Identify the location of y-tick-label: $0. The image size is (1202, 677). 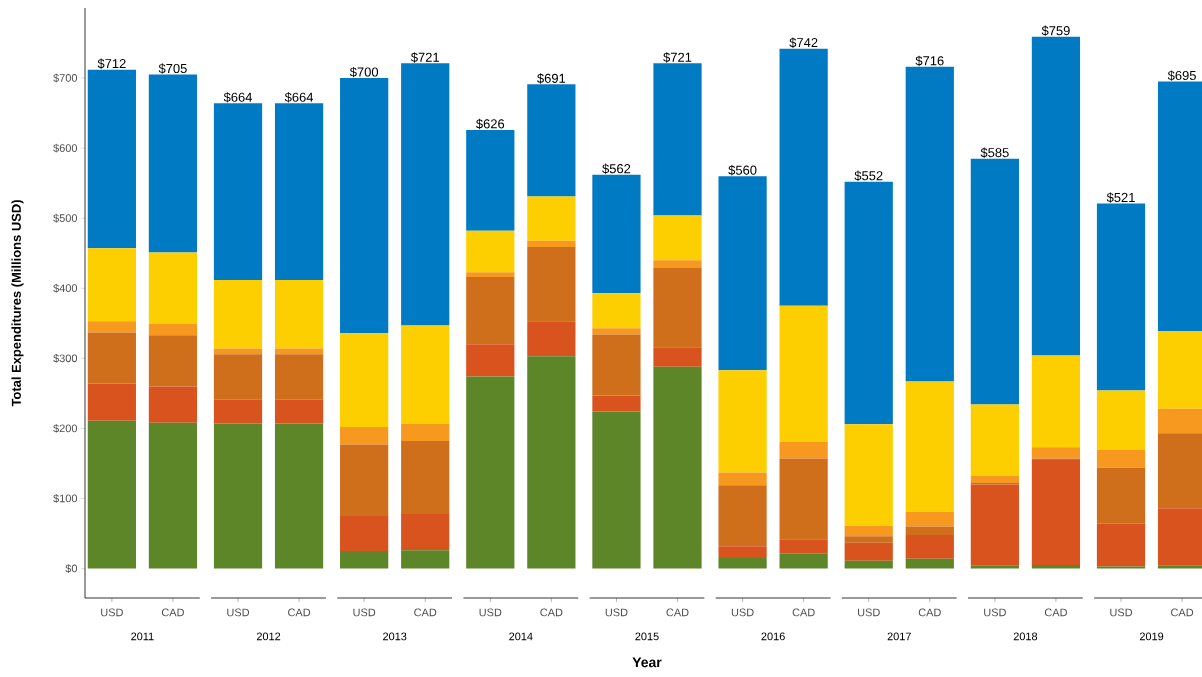
(71, 569).